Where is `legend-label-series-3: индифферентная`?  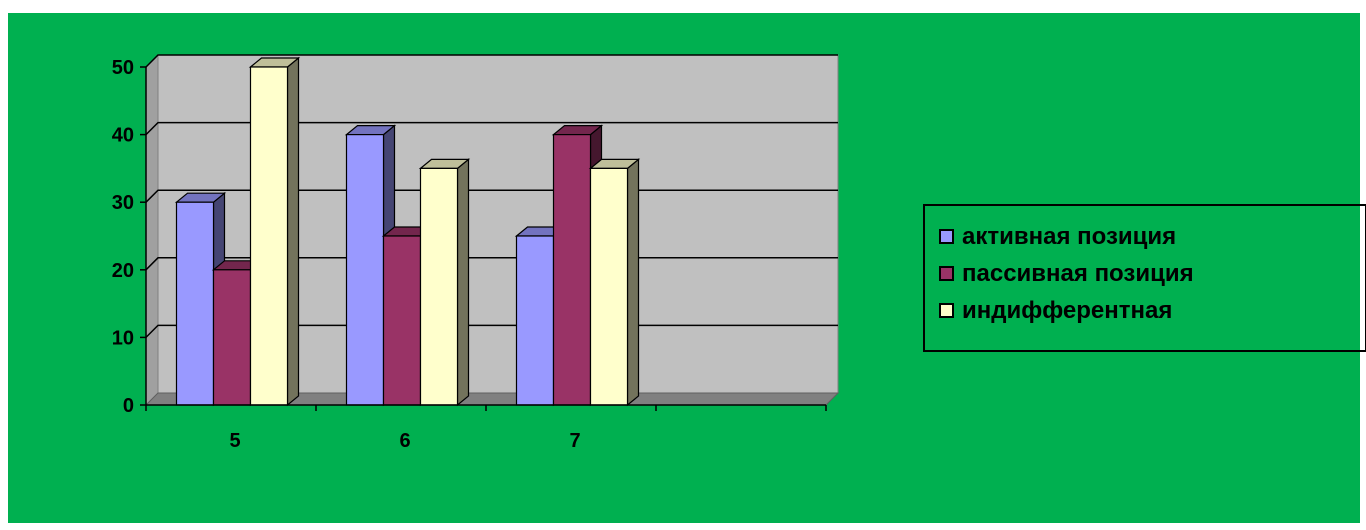 legend-label-series-3: индифферентная is located at coordinates (1067, 310).